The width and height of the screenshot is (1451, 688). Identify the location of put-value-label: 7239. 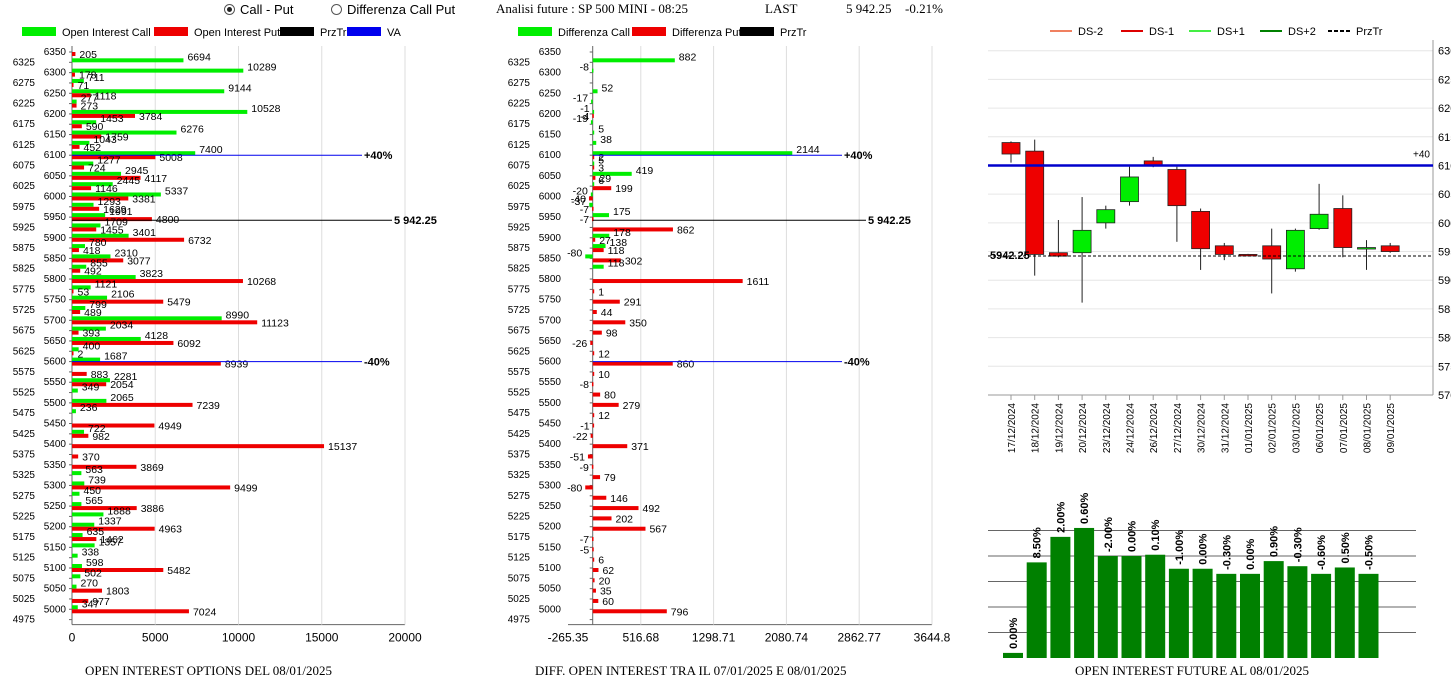
(209, 406).